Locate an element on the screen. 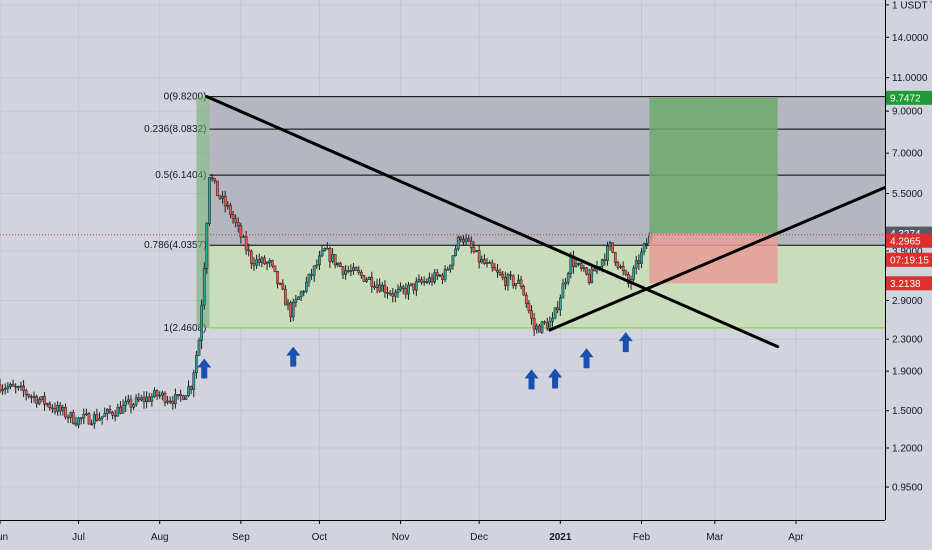 This screenshot has height=550, width=932. price-tick-label: 1 USDT ˇ is located at coordinates (912, 5).